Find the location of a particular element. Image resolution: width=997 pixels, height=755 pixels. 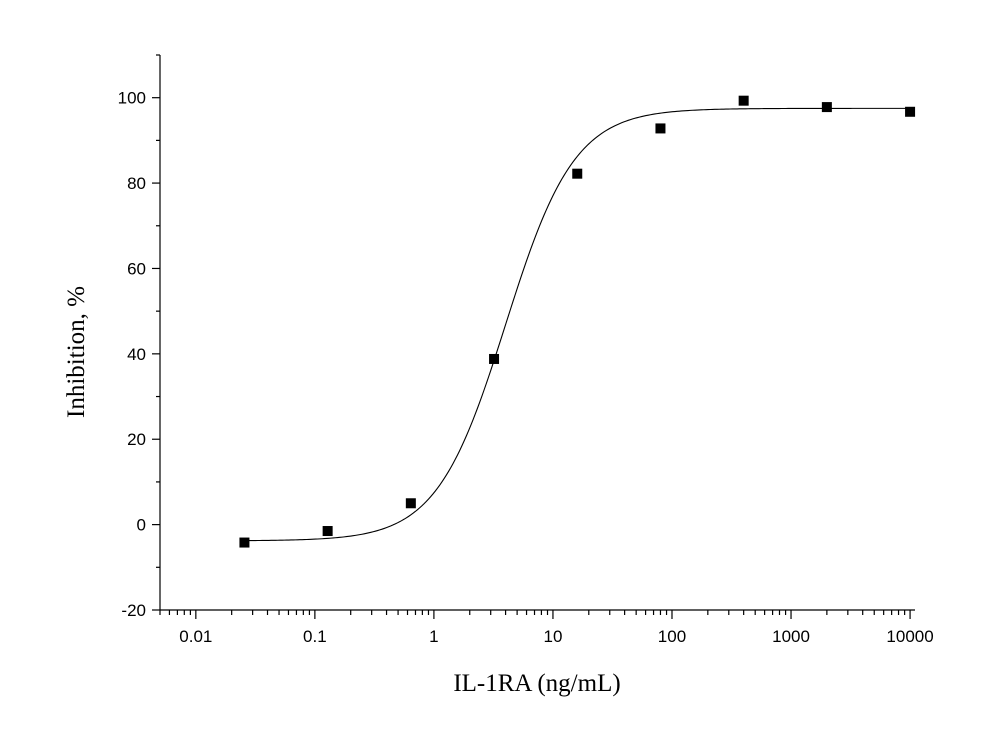

y-tick-label: 20 is located at coordinates (136, 439).